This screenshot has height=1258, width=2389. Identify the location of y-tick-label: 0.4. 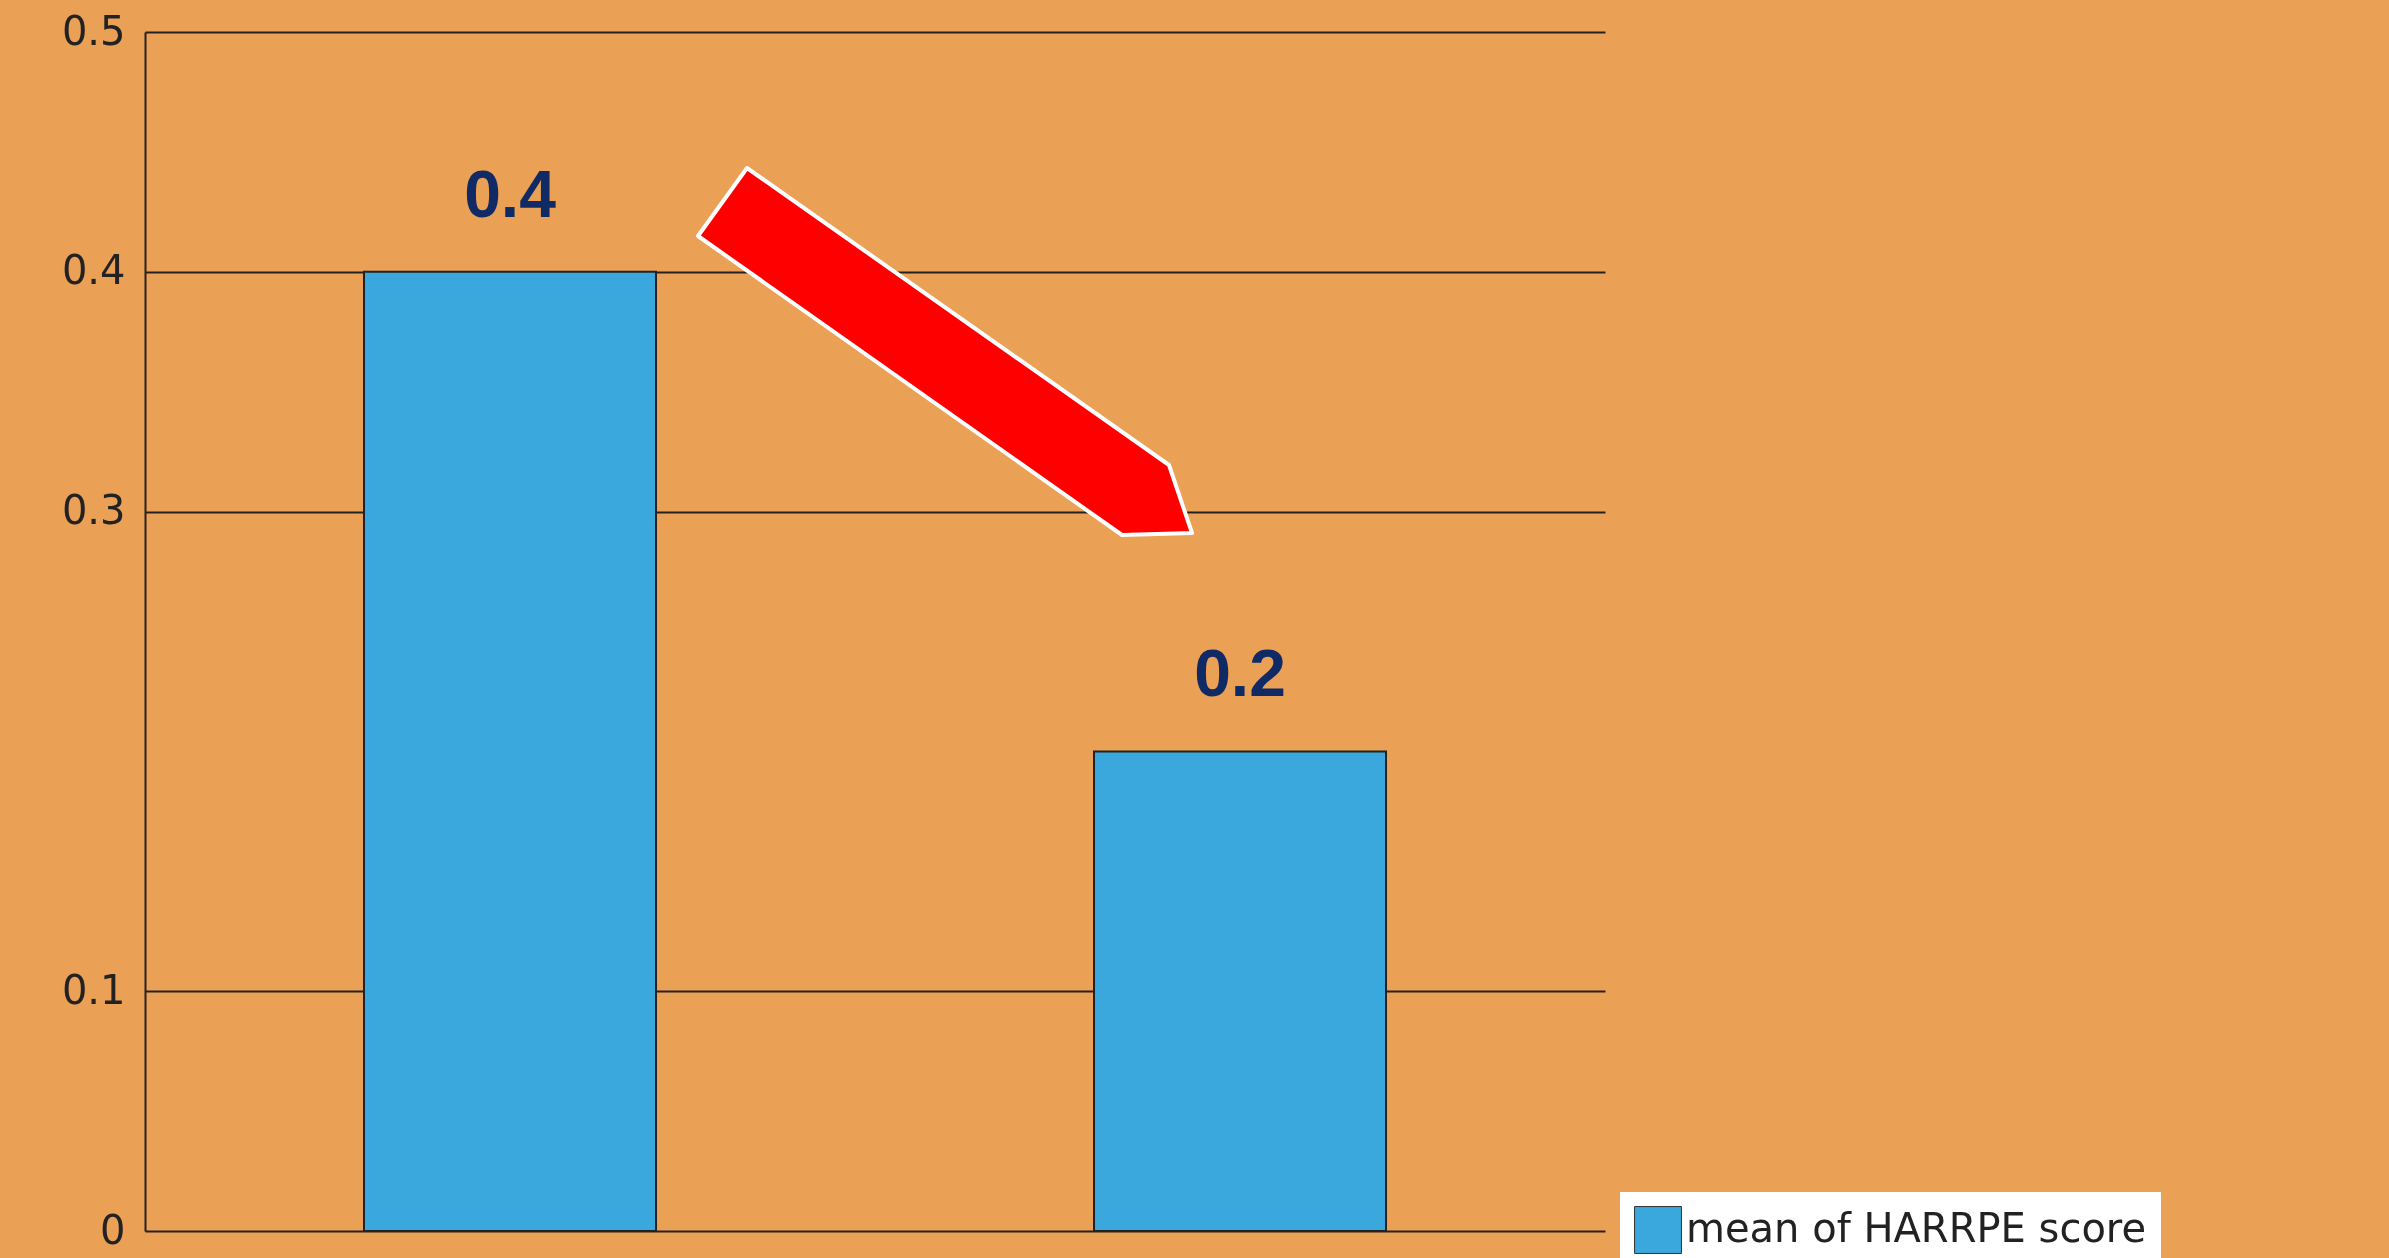
(93, 270).